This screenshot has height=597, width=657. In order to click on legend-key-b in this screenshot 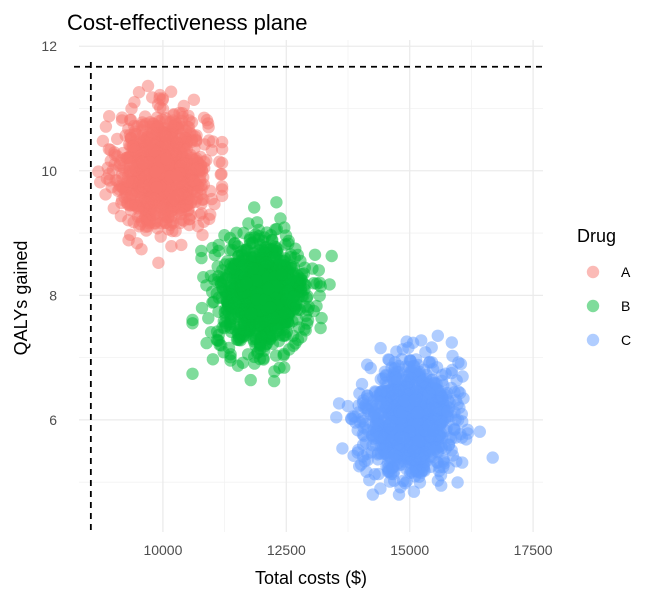, I will do `click(593, 306)`.